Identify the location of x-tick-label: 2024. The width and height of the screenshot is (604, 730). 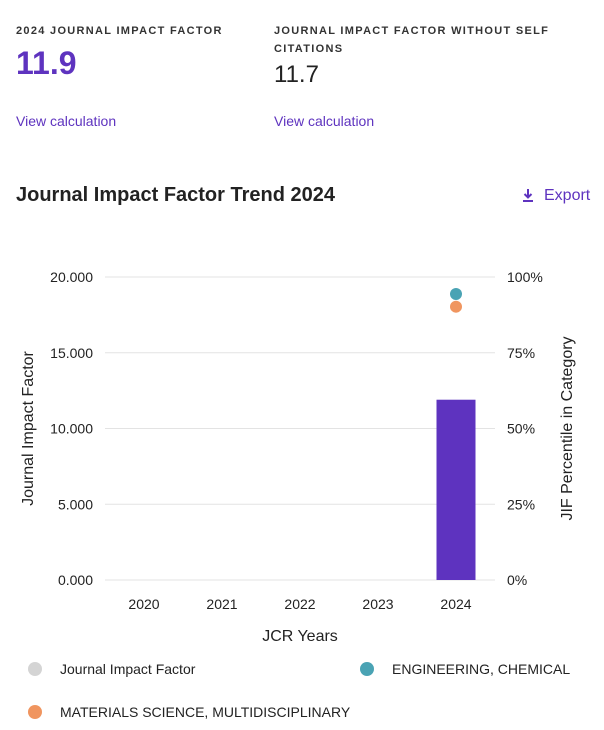
(455, 604).